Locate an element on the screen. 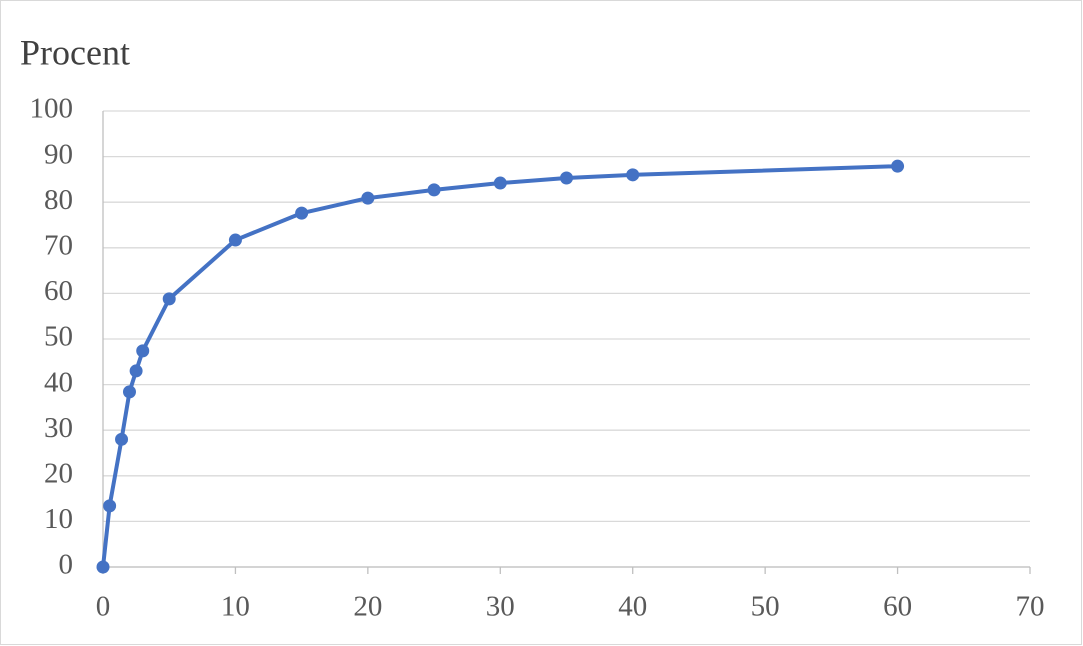 Image resolution: width=1083 pixels, height=646 pixels. x-tick-label: 10 is located at coordinates (235, 607).